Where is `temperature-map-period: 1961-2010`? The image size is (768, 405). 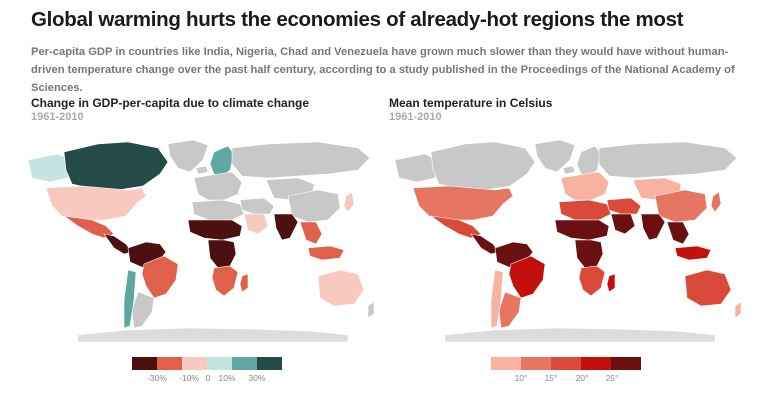
temperature-map-period: 1961-2010 is located at coordinates (415, 117).